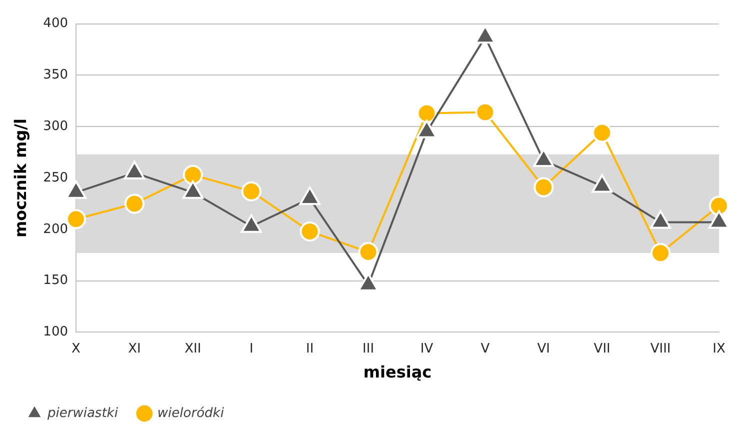 This screenshot has width=740, height=438. I want to click on legend-label: pierwiastki, so click(82, 413).